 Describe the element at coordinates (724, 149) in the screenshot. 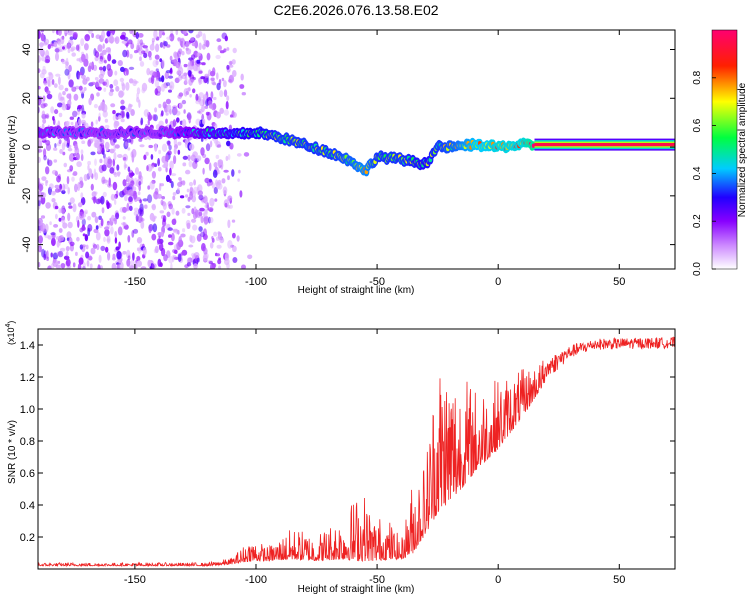

I see `colorbar-gradient` at that location.